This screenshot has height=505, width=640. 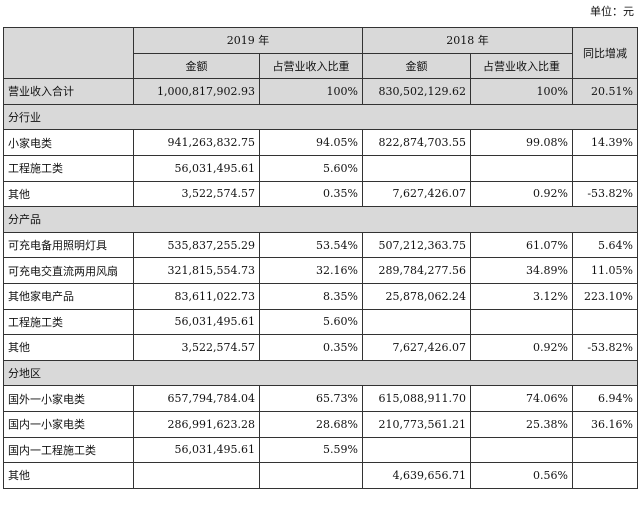 What do you see at coordinates (196, 475) in the screenshot?
I see `amount-2019` at bounding box center [196, 475].